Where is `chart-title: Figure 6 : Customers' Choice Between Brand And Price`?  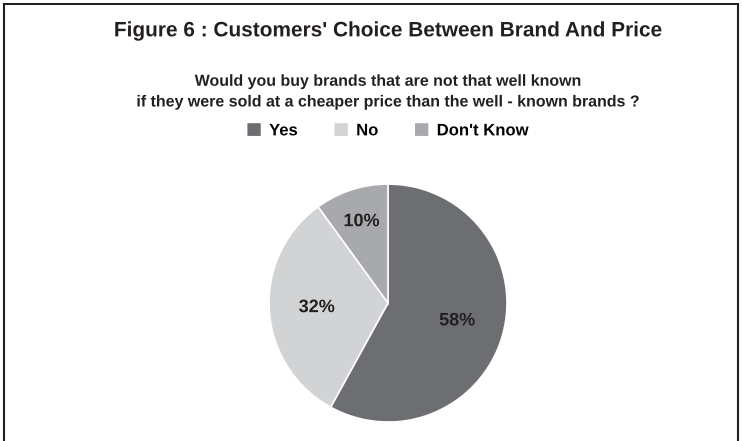 chart-title: Figure 6 : Customers' Choice Between Brand And Price is located at coordinates (388, 31).